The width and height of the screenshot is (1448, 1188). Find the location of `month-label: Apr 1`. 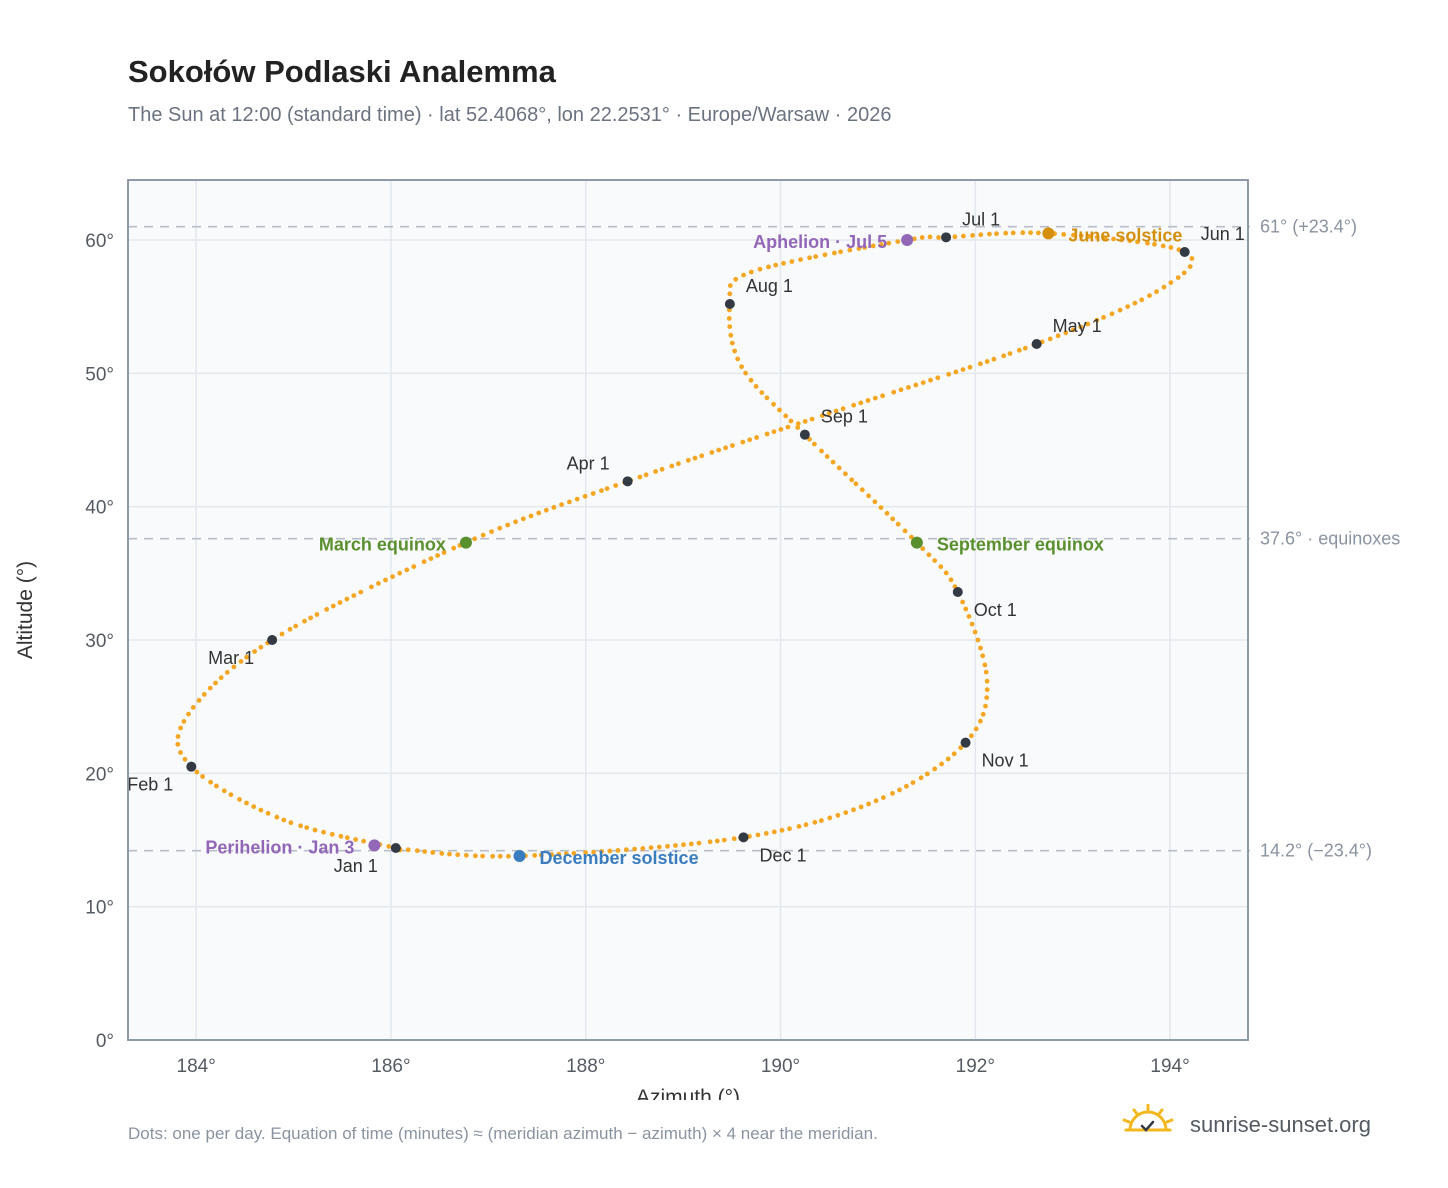

month-label: Apr 1 is located at coordinates (588, 463).